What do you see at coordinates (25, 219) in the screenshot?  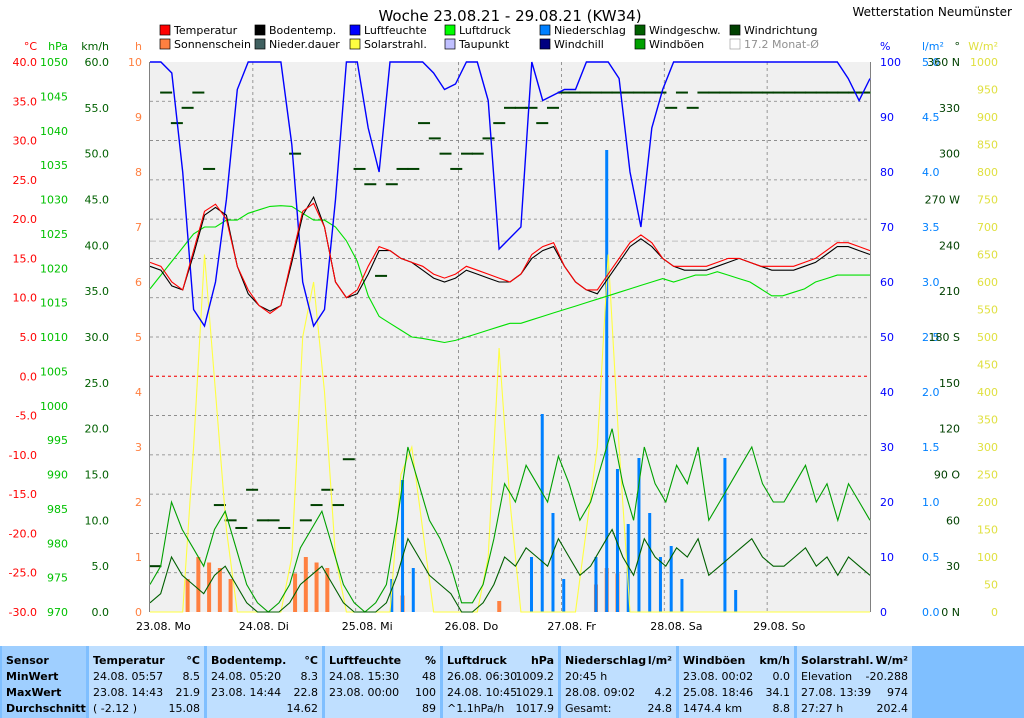 I see `axis-0-tick-4: 20.0` at bounding box center [25, 219].